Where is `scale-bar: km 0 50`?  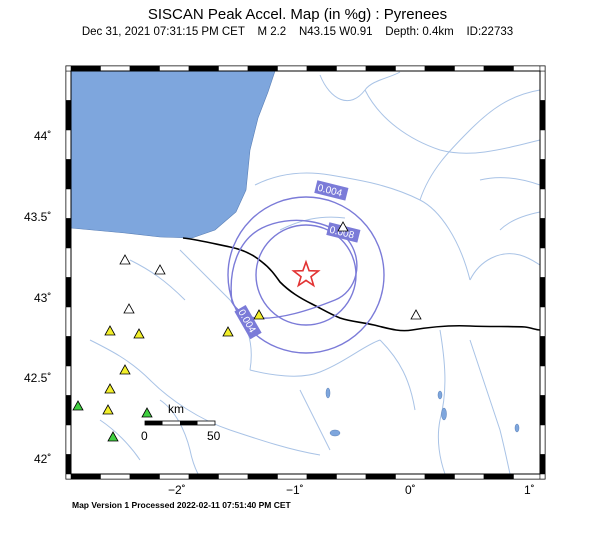
scale-bar: km 0 50 is located at coordinates (181, 422).